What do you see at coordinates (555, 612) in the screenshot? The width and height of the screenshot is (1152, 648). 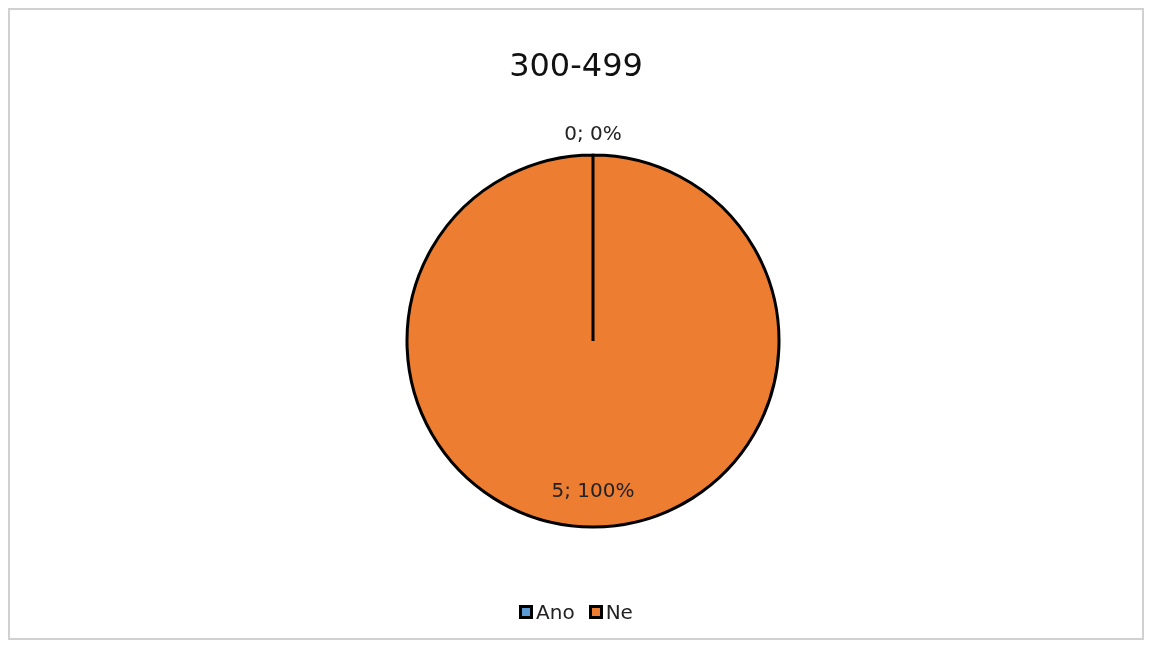 I see `legend-label: Ano` at bounding box center [555, 612].